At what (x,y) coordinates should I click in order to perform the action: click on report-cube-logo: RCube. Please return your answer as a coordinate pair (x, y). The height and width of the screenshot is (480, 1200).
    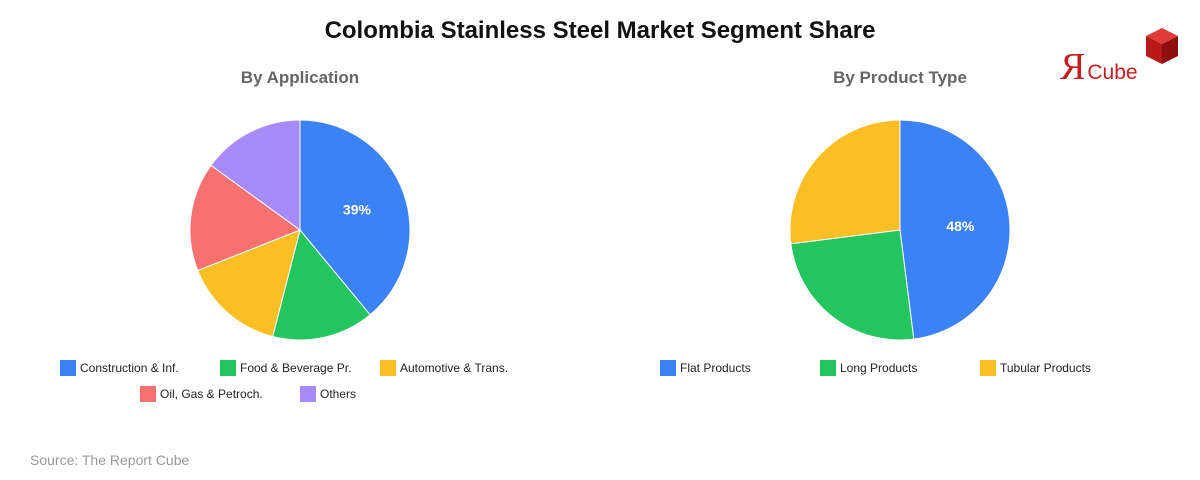
    Looking at the image, I should click on (1122, 57).